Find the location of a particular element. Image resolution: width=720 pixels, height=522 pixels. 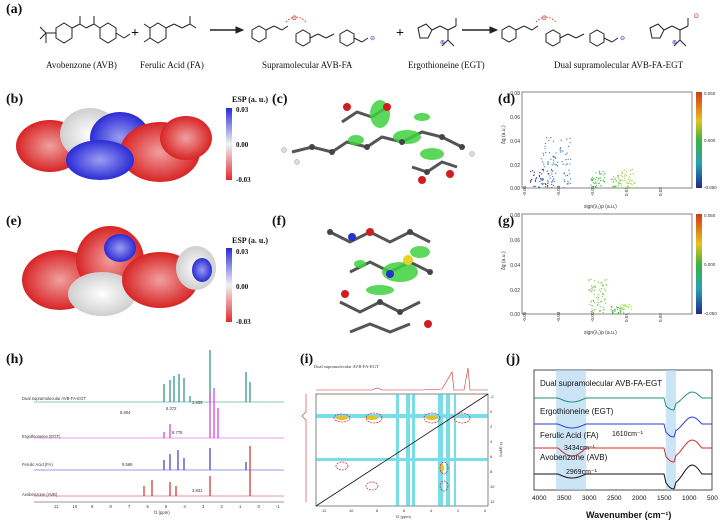

g-ytick: 0.08 is located at coordinates (515, 216).